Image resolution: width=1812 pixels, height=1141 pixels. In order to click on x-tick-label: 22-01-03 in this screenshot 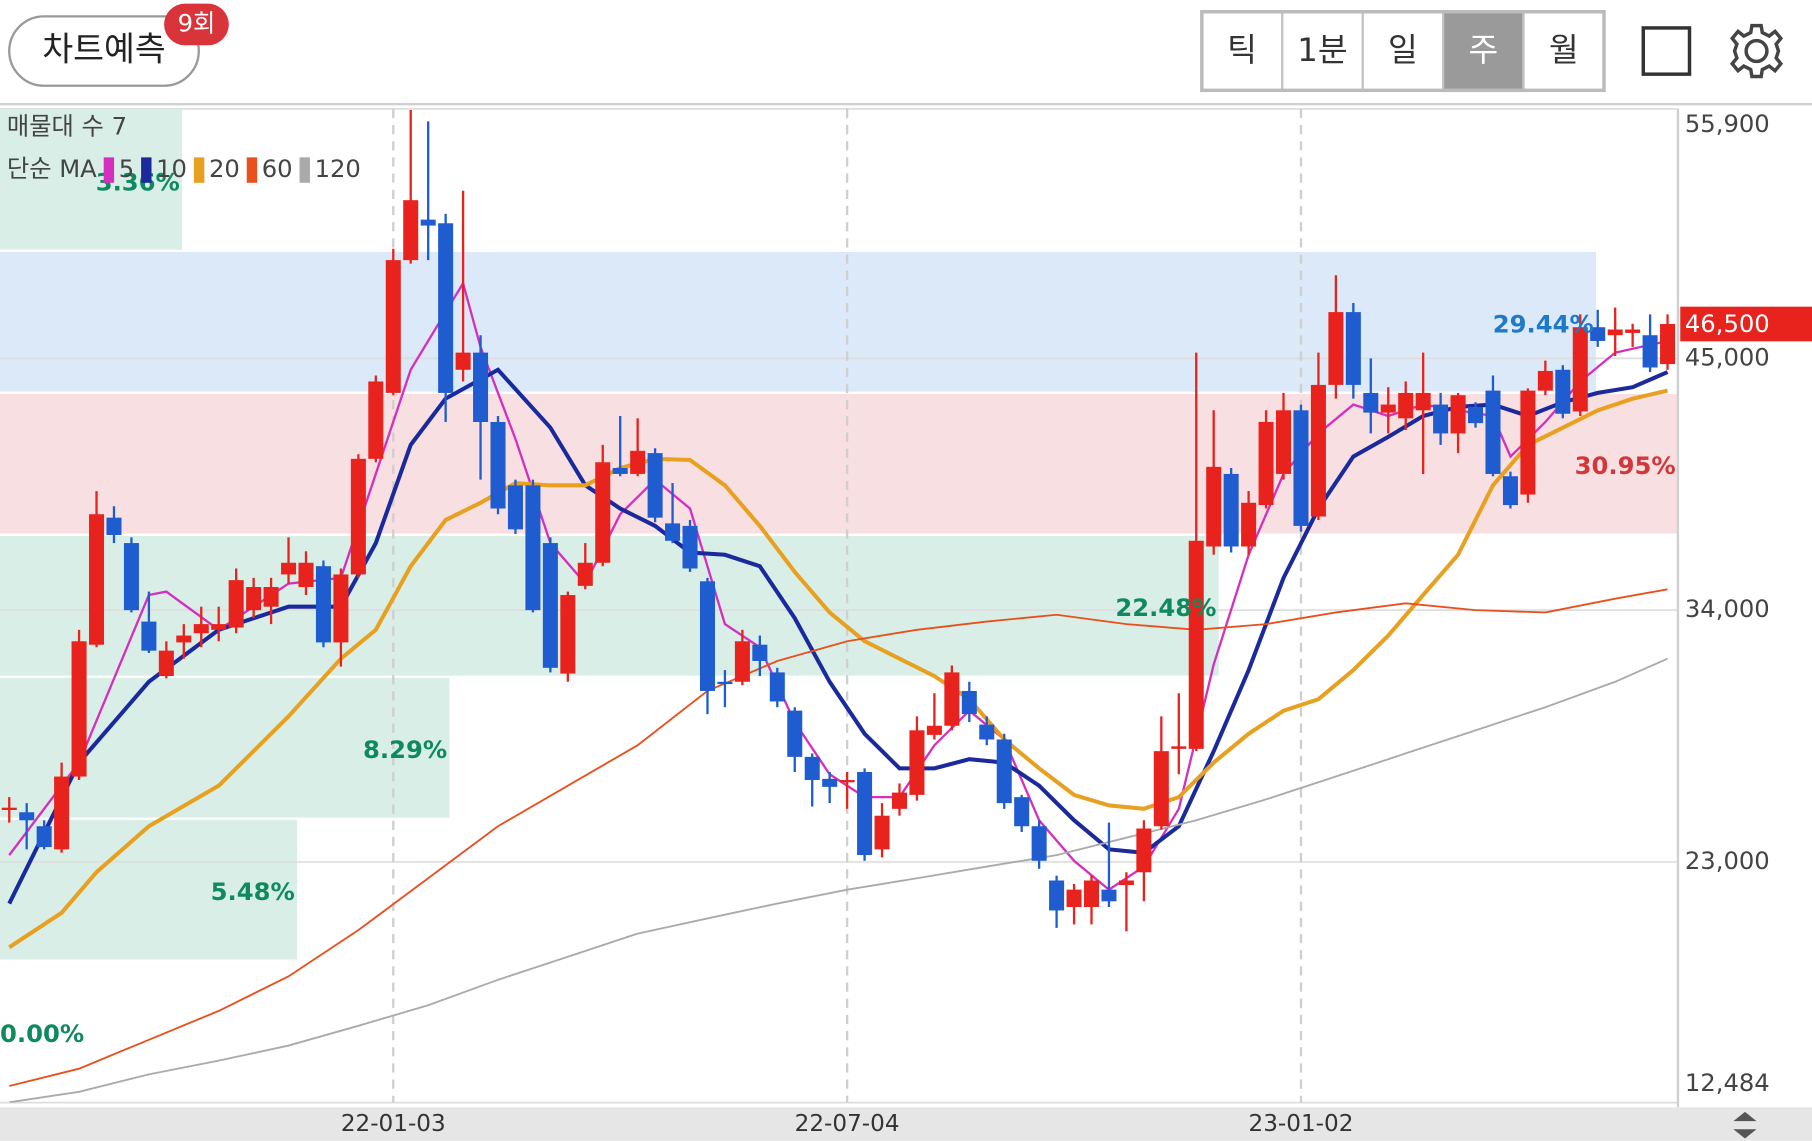, I will do `click(393, 1124)`.